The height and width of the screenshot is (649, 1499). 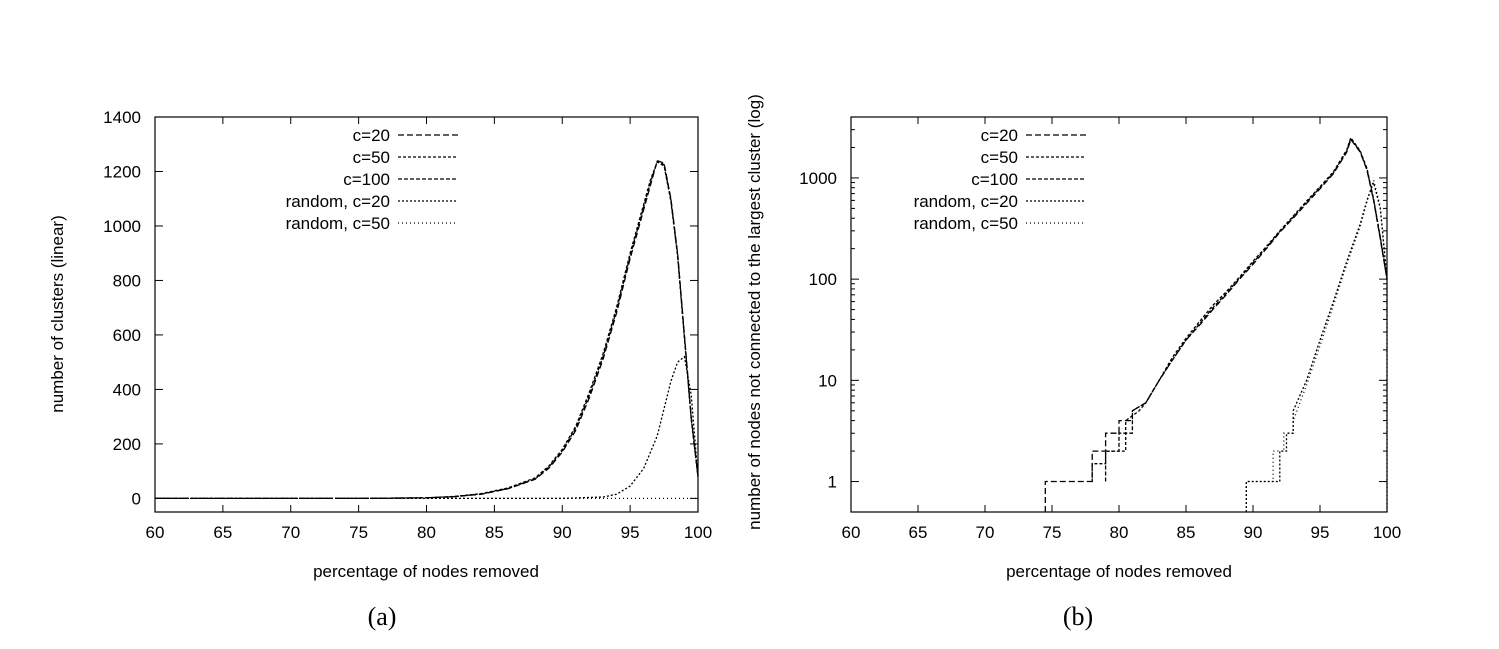 I want to click on y-tick-label: 200, so click(x=127, y=444).